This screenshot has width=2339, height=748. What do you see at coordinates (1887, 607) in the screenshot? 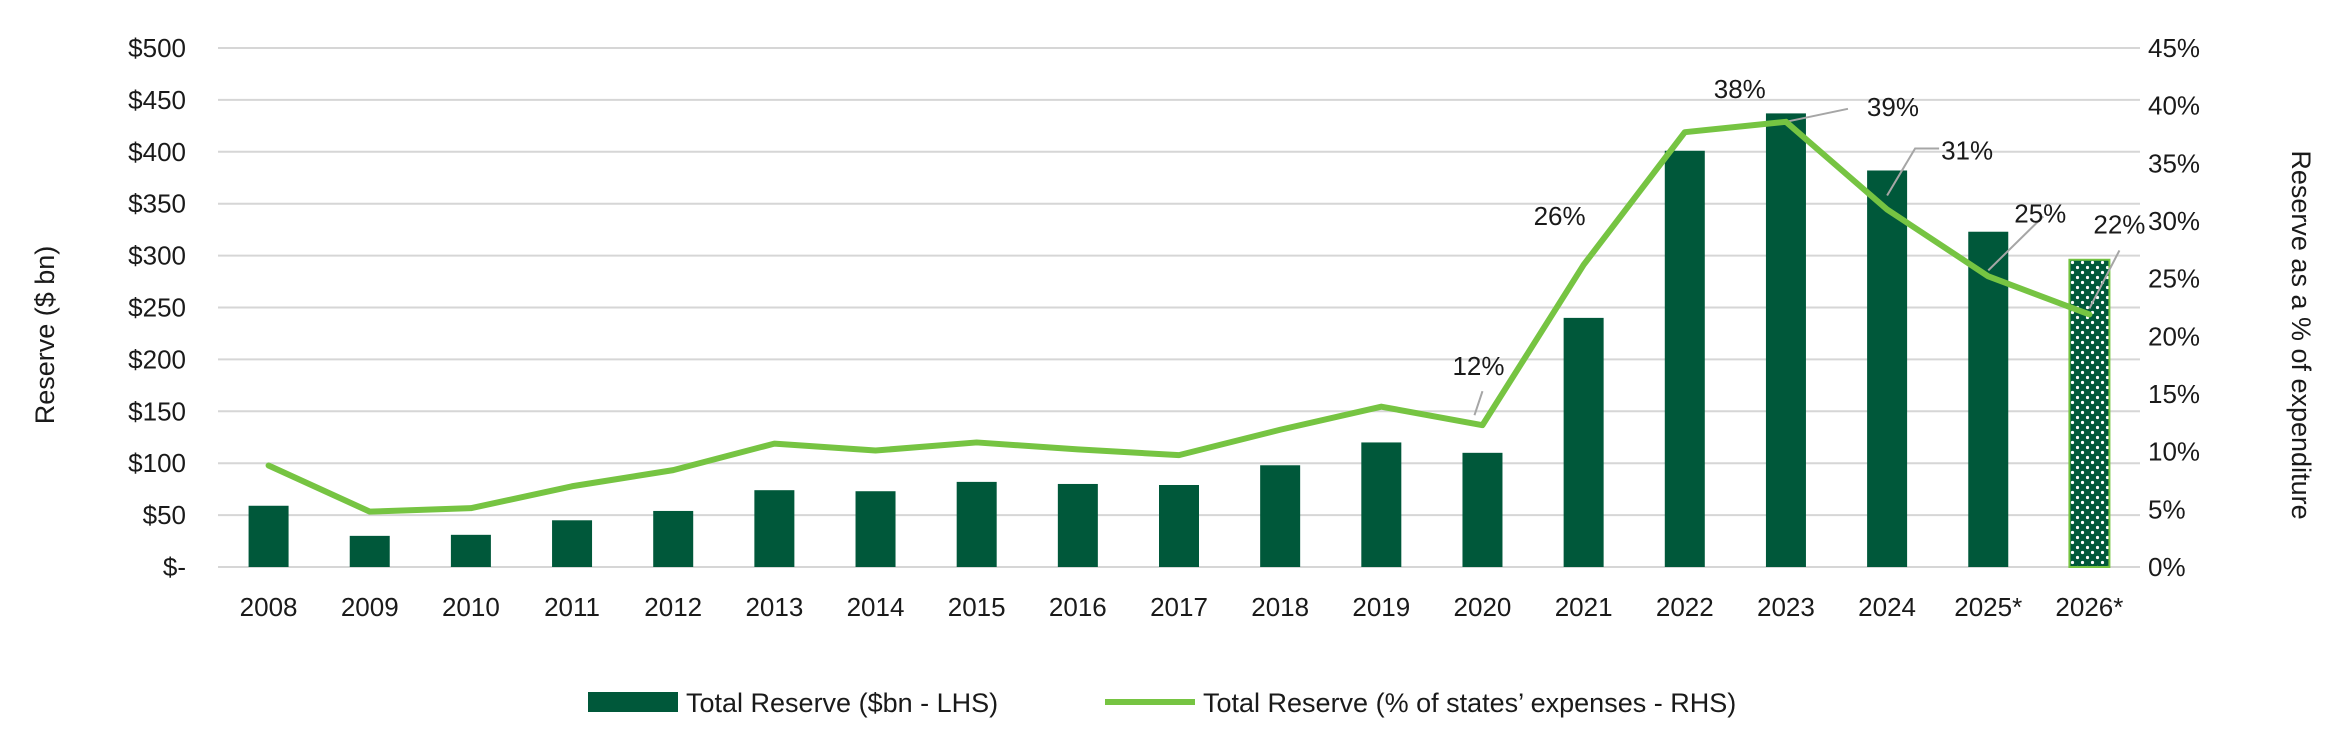
I see `x-tick-label: 2024` at bounding box center [1887, 607].